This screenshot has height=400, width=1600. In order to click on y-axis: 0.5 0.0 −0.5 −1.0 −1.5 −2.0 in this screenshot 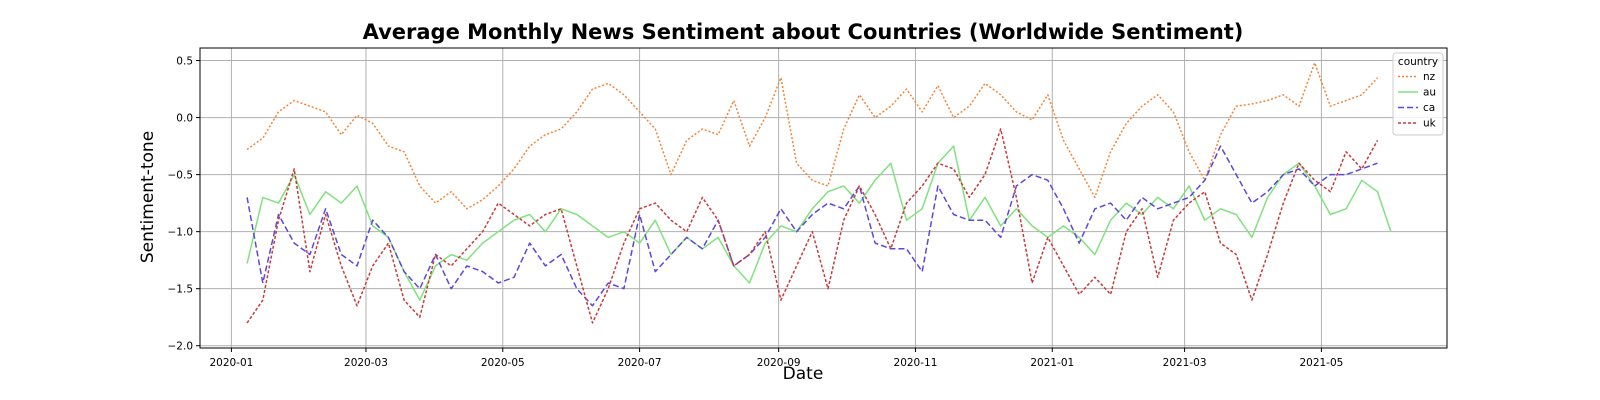, I will do `click(184, 204)`.